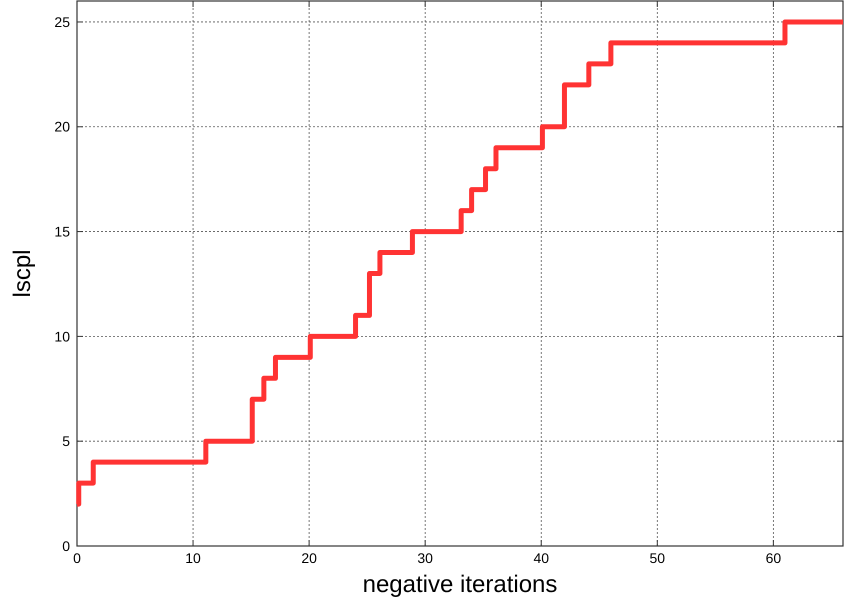  I want to click on y-tick-label: 10, so click(62, 336).